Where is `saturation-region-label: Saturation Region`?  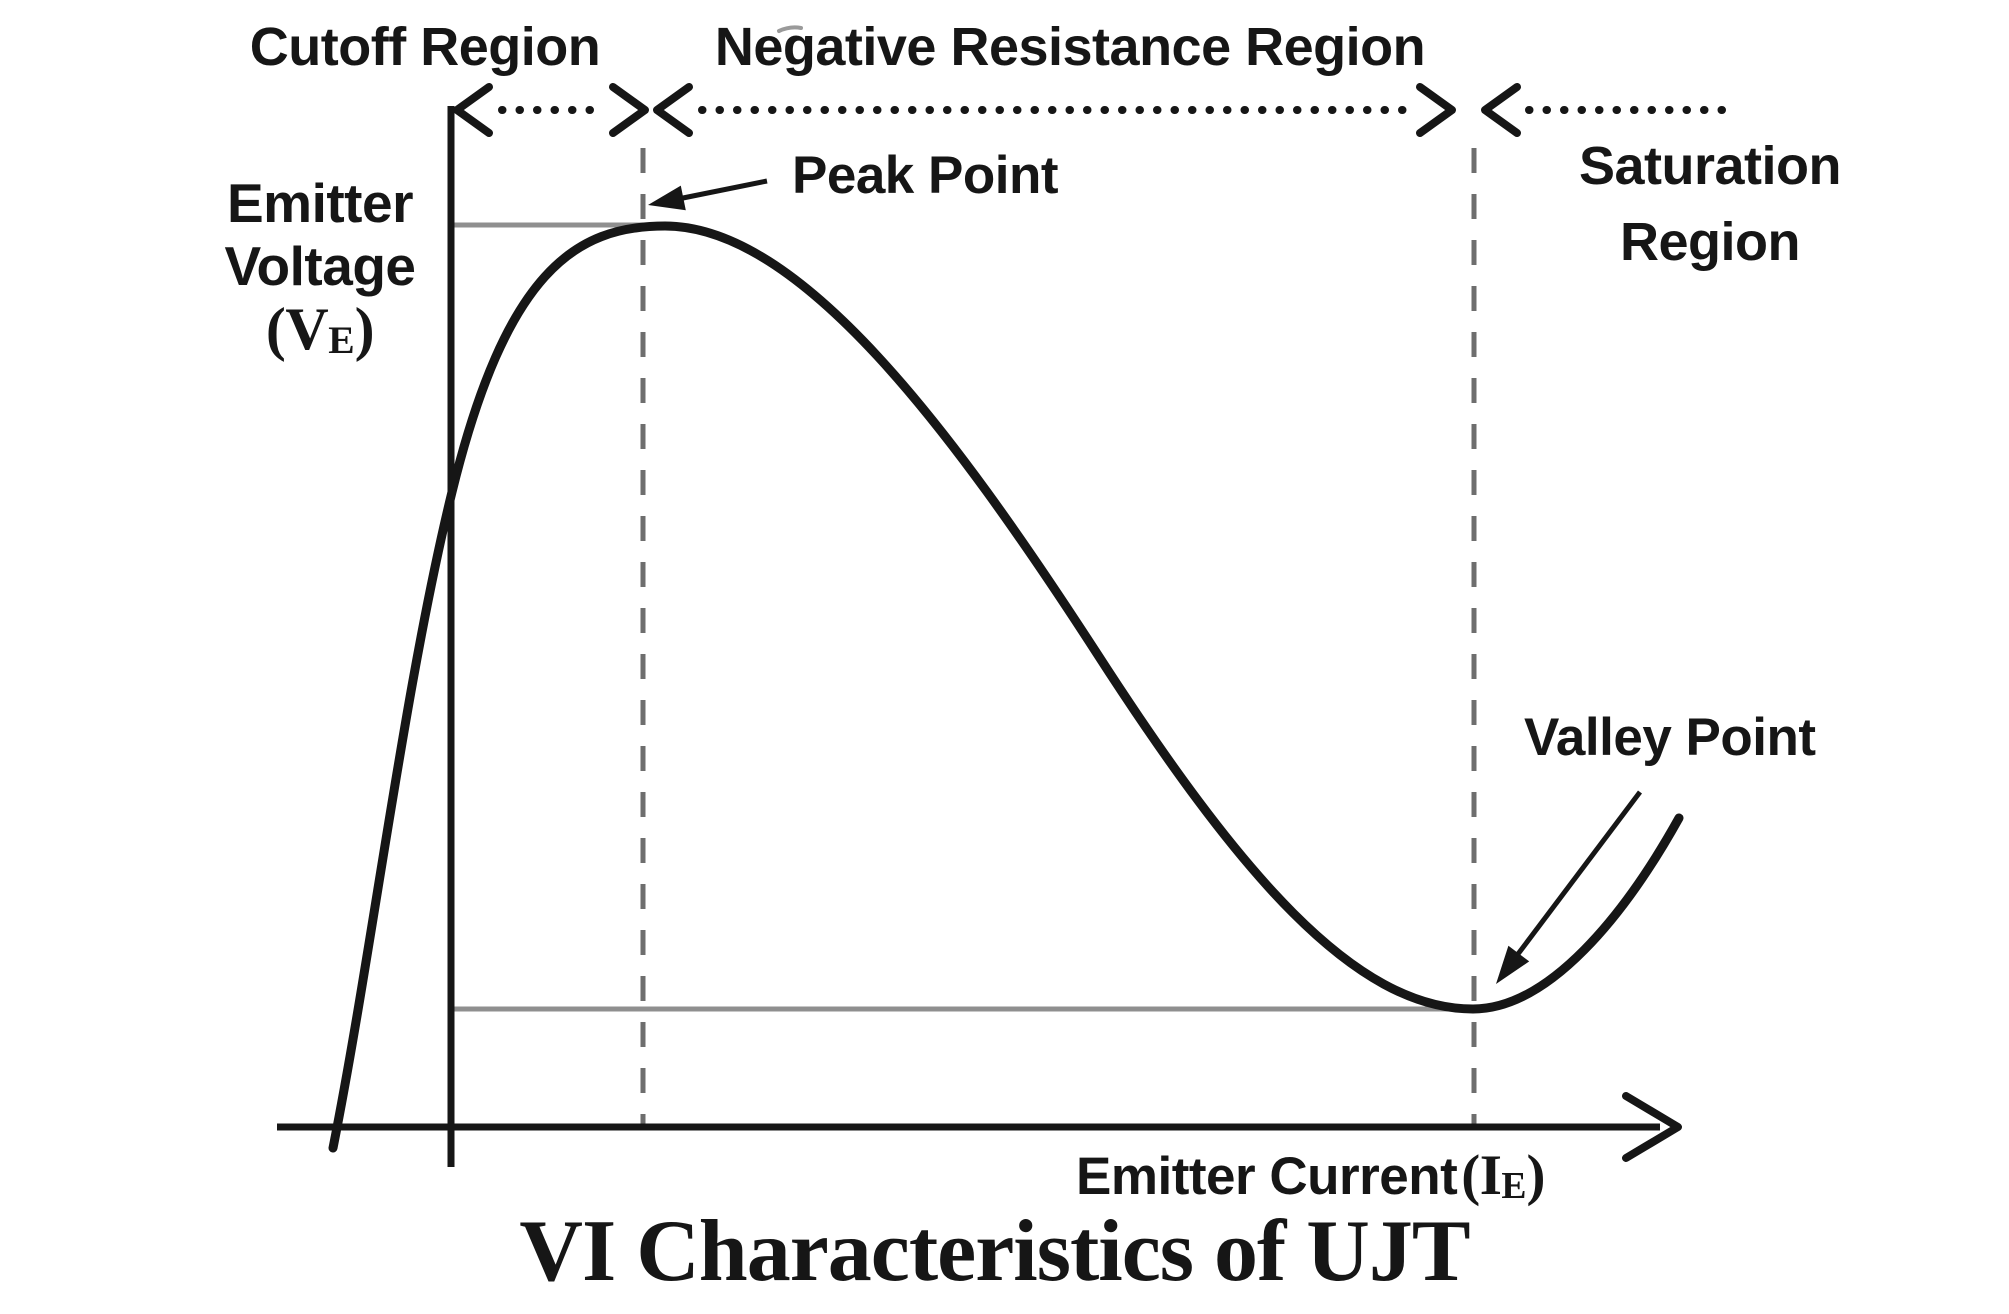 saturation-region-label: Saturation Region is located at coordinates (1710, 204).